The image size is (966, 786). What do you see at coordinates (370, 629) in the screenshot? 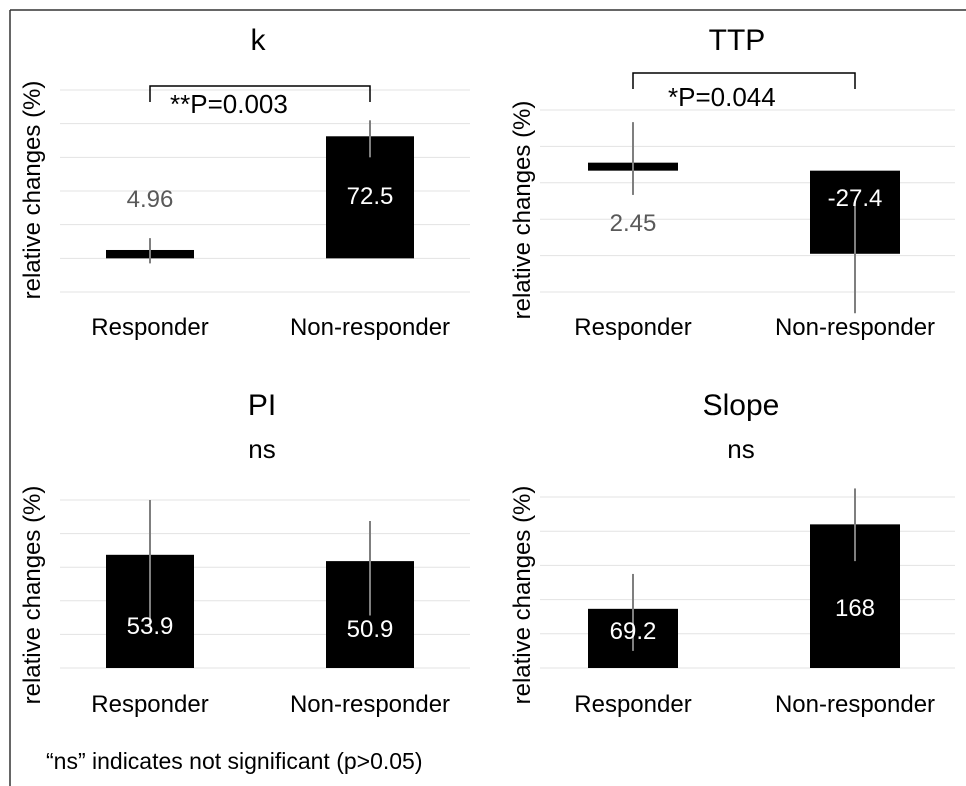
I see `data-label: 50.9` at bounding box center [370, 629].